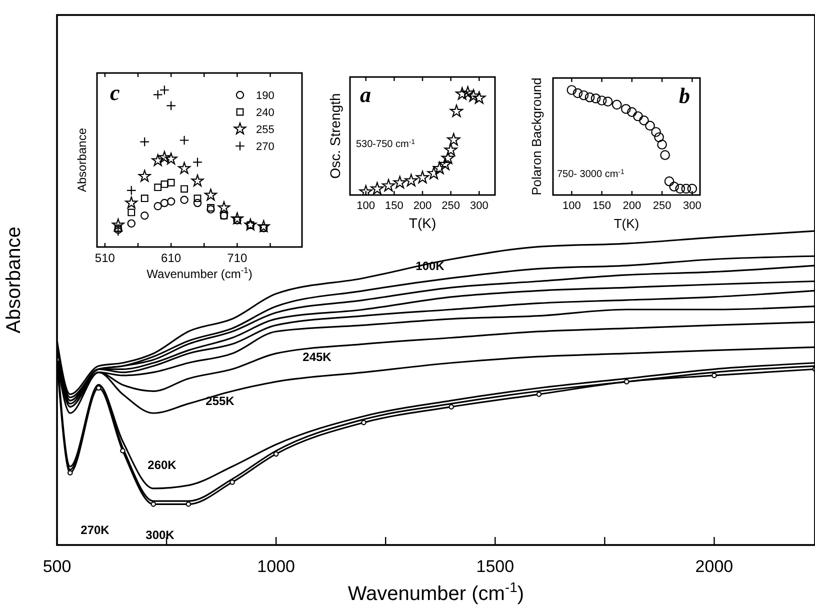 The height and width of the screenshot is (607, 815). What do you see at coordinates (162, 465) in the screenshot?
I see `annotation: 260K` at bounding box center [162, 465].